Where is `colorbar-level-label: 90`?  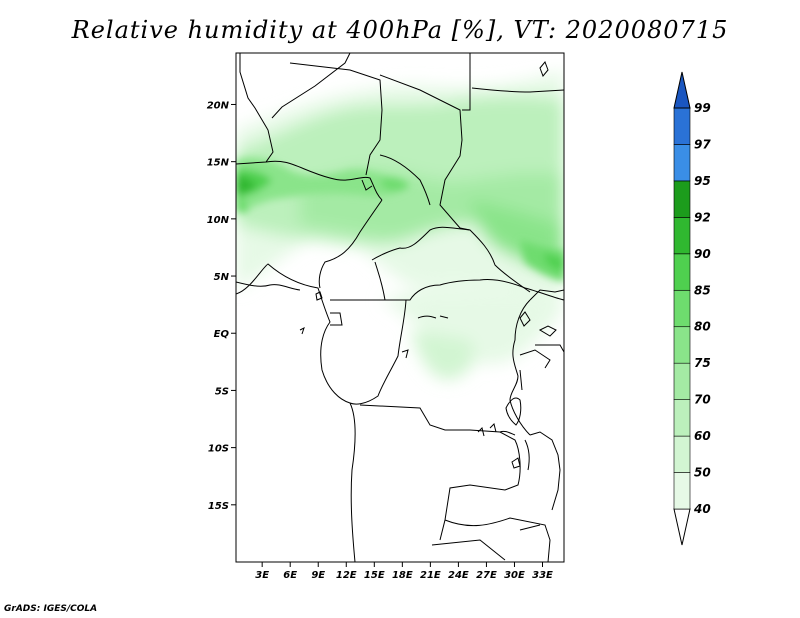
colorbar-level-label: 90 is located at coordinates (702, 254).